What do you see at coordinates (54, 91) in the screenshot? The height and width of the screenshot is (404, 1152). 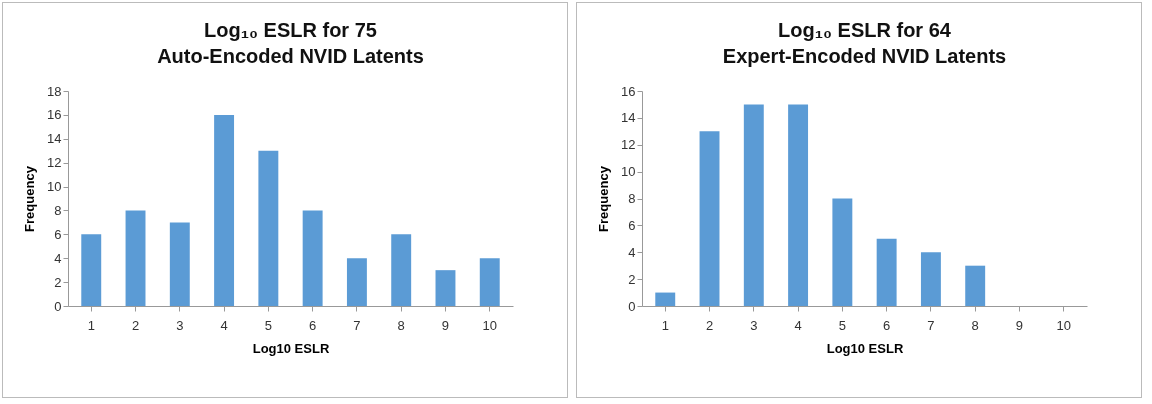 I see `y-tick-label: 18` at bounding box center [54, 91].